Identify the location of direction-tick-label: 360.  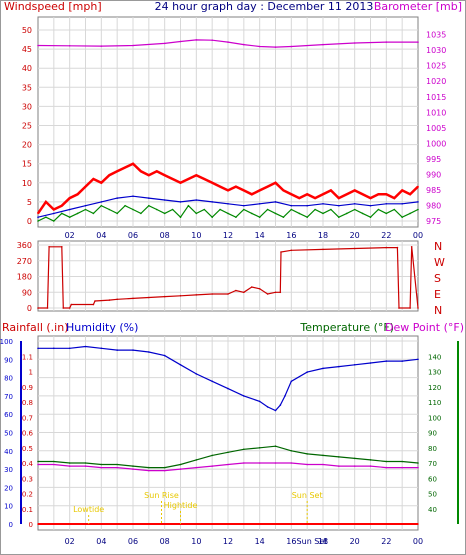
(24, 245).